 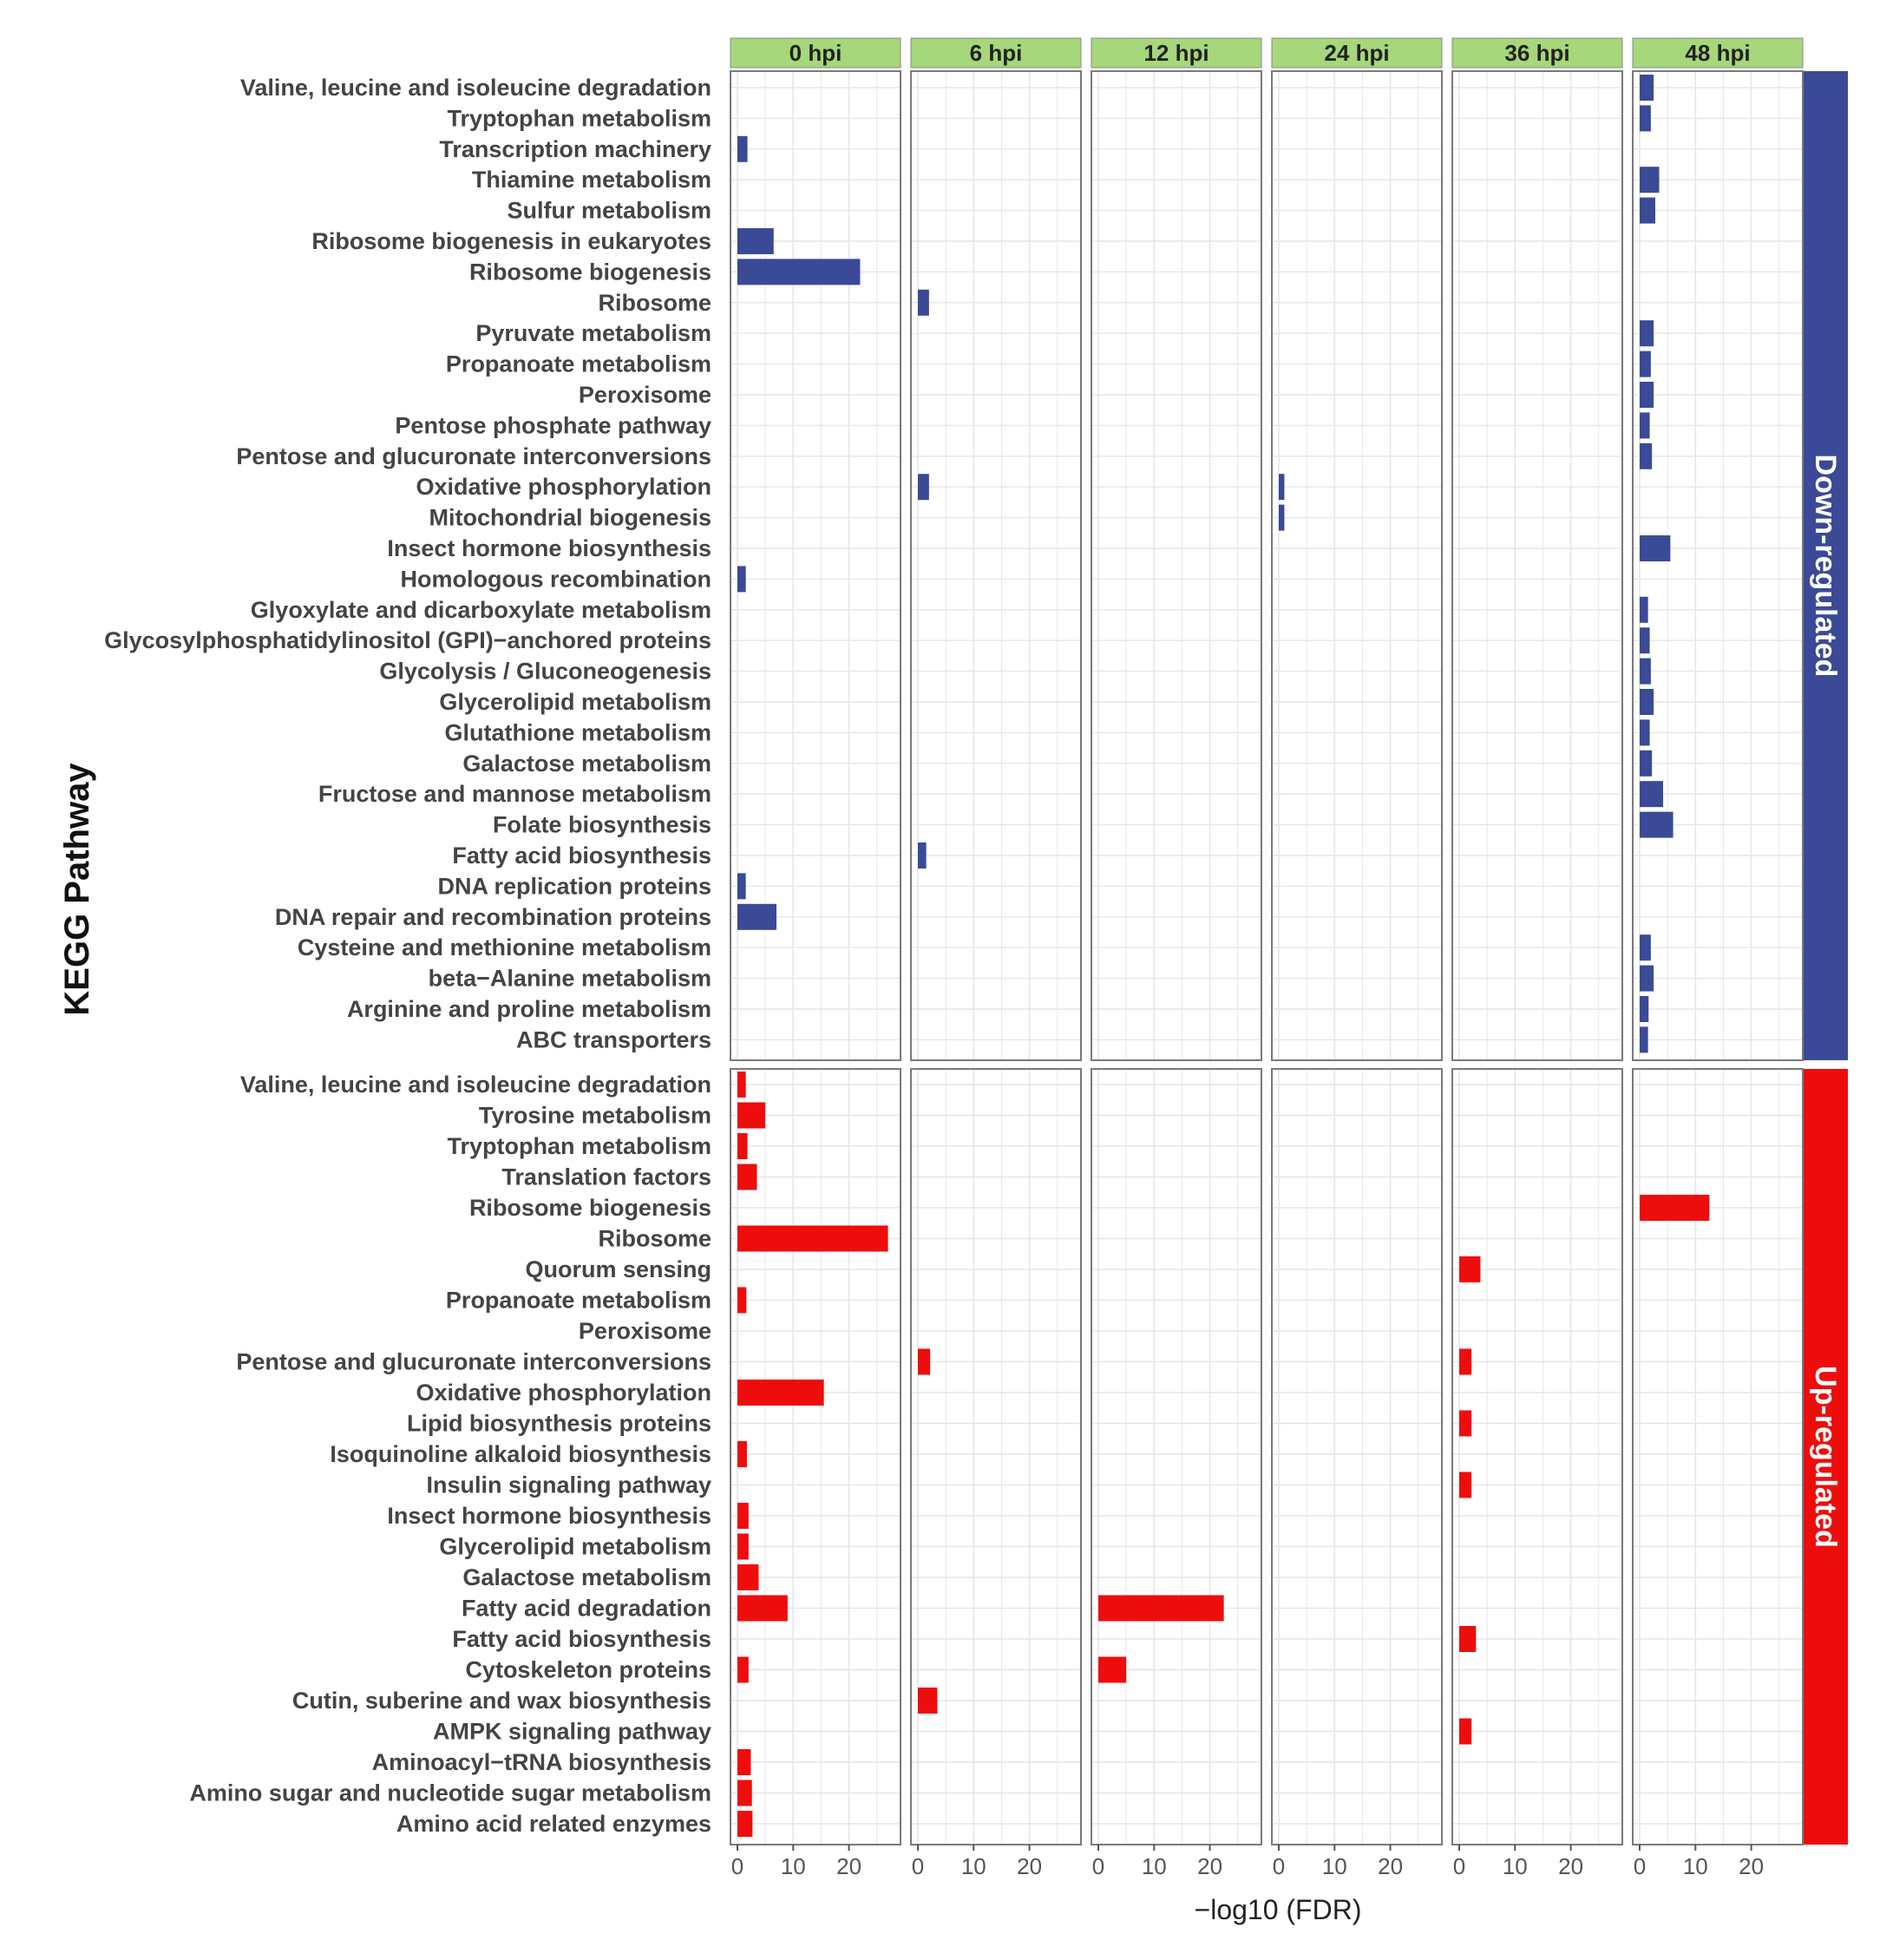 I want to click on pathway-label: Tryptophan metabolism, so click(x=579, y=118).